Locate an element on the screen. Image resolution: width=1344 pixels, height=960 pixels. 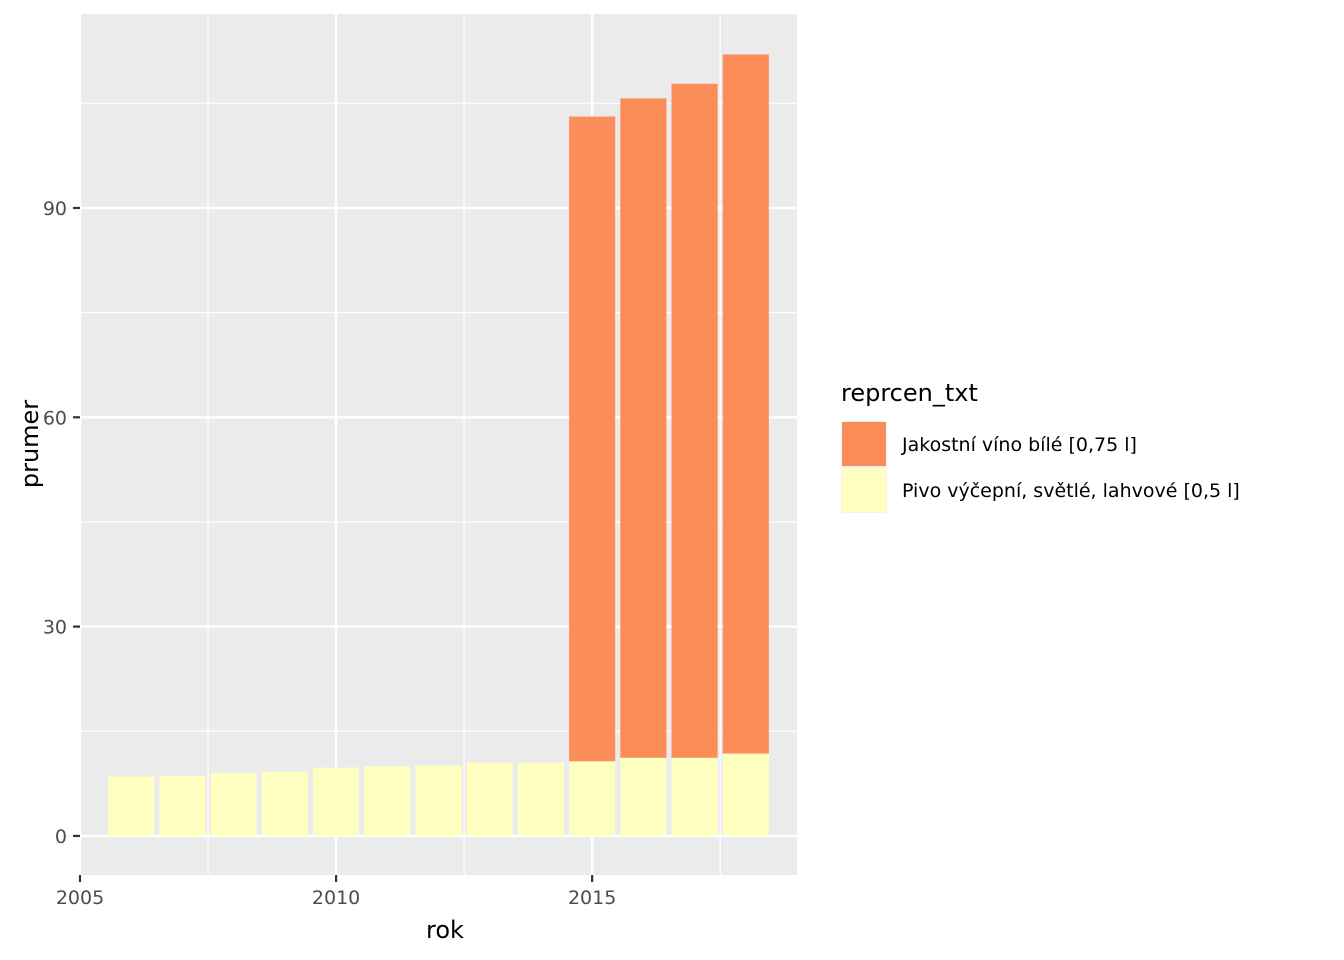
y-tick-label: 90 is located at coordinates (55, 209).